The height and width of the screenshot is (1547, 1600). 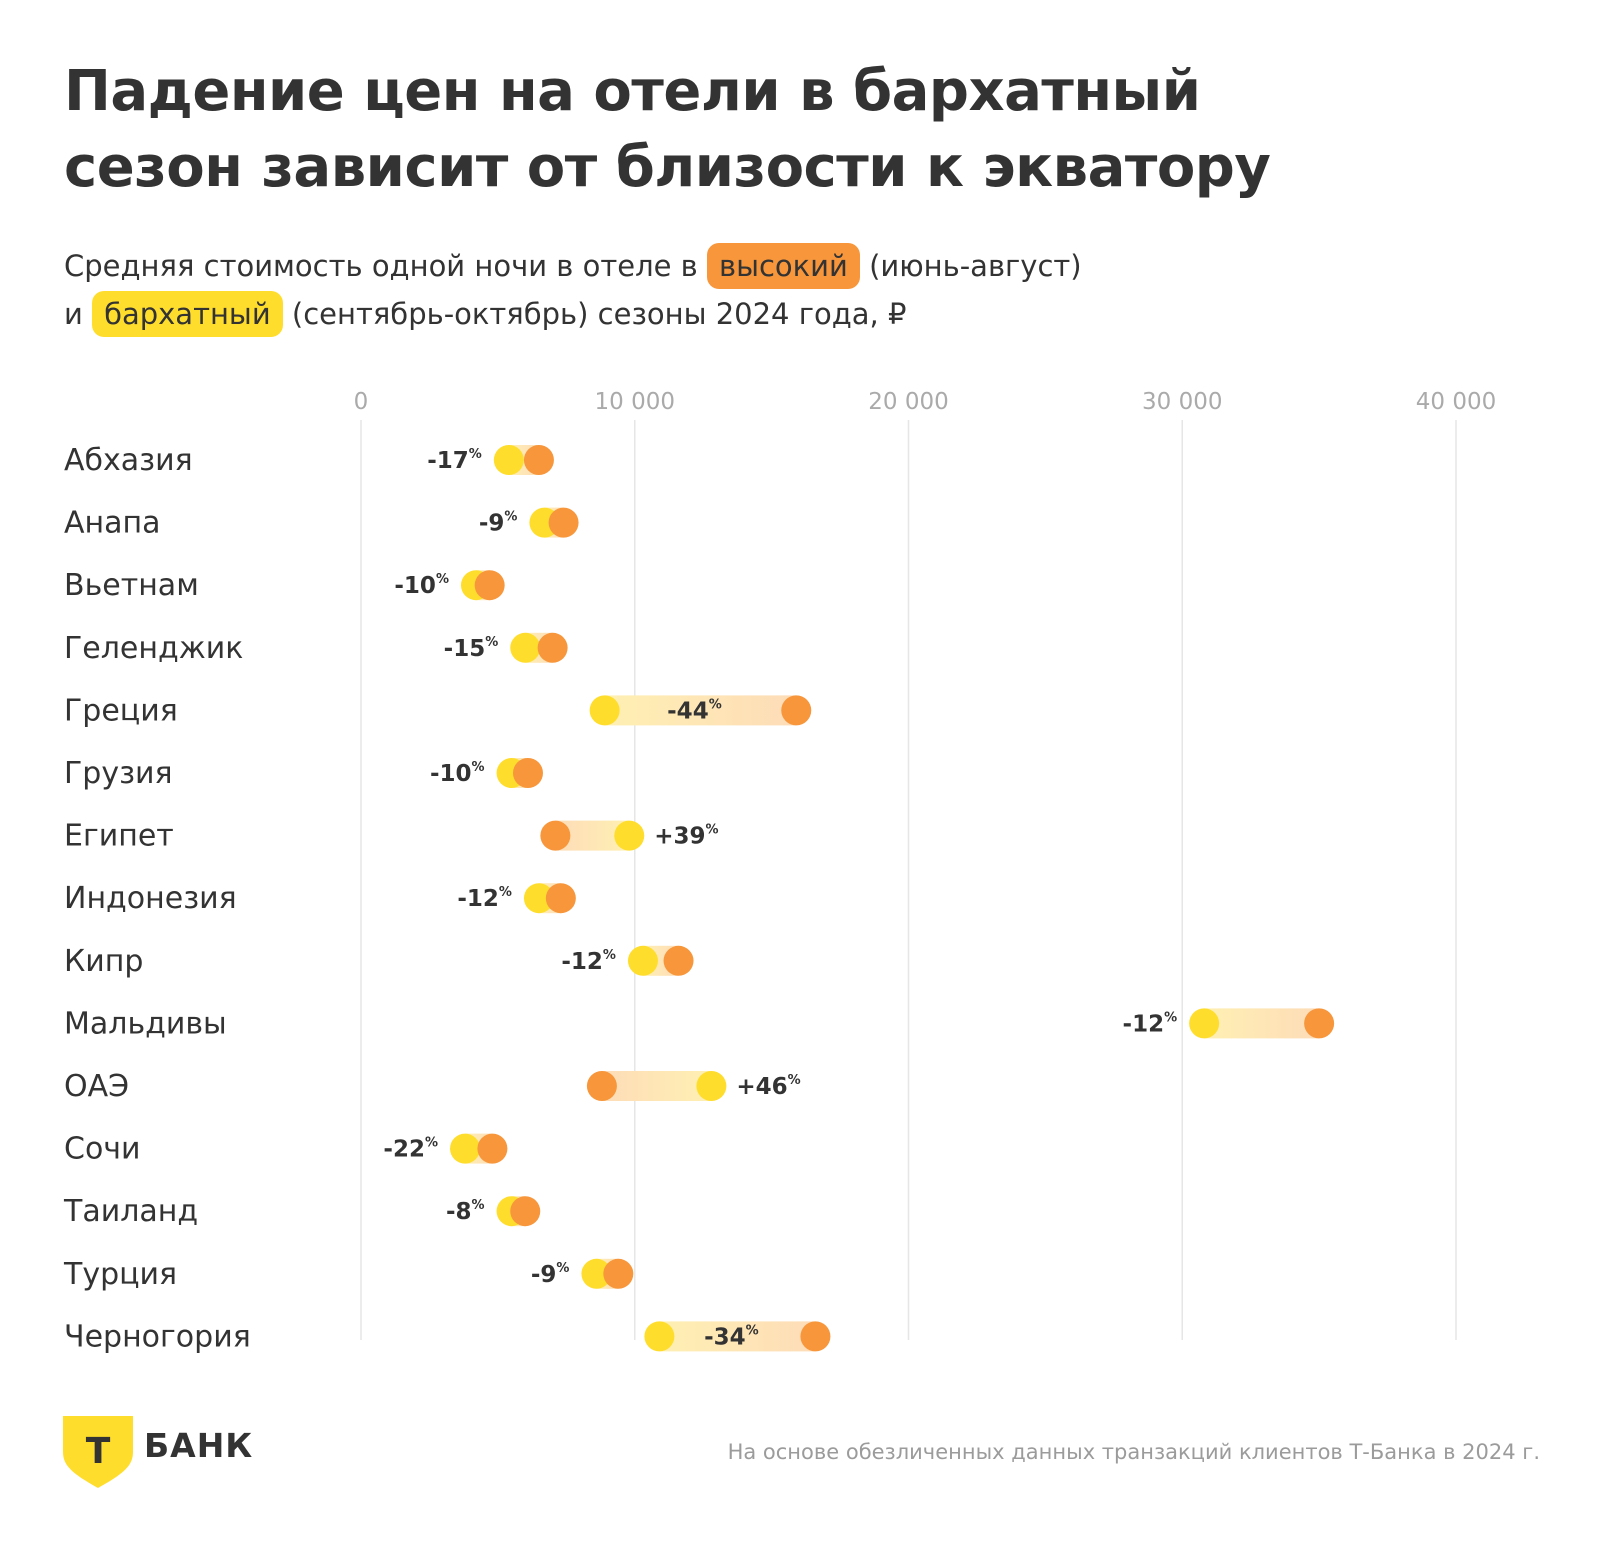 I want to click on subtitle-text-1: Средняя стоимость одной ночи в отеле в, so click(x=381, y=266).